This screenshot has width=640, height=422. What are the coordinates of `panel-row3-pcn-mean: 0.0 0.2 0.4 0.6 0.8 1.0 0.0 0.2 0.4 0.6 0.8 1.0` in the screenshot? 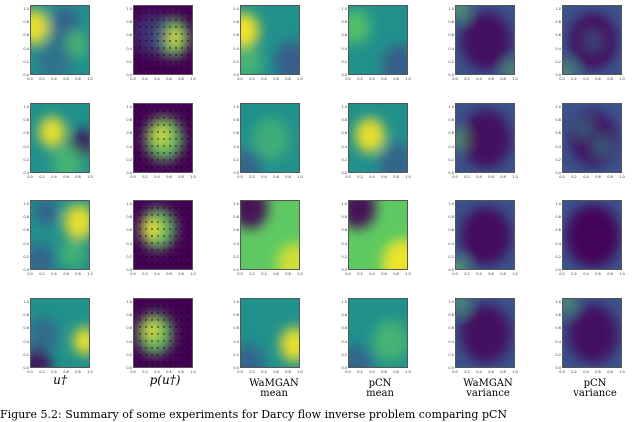 It's located at (376, 238).